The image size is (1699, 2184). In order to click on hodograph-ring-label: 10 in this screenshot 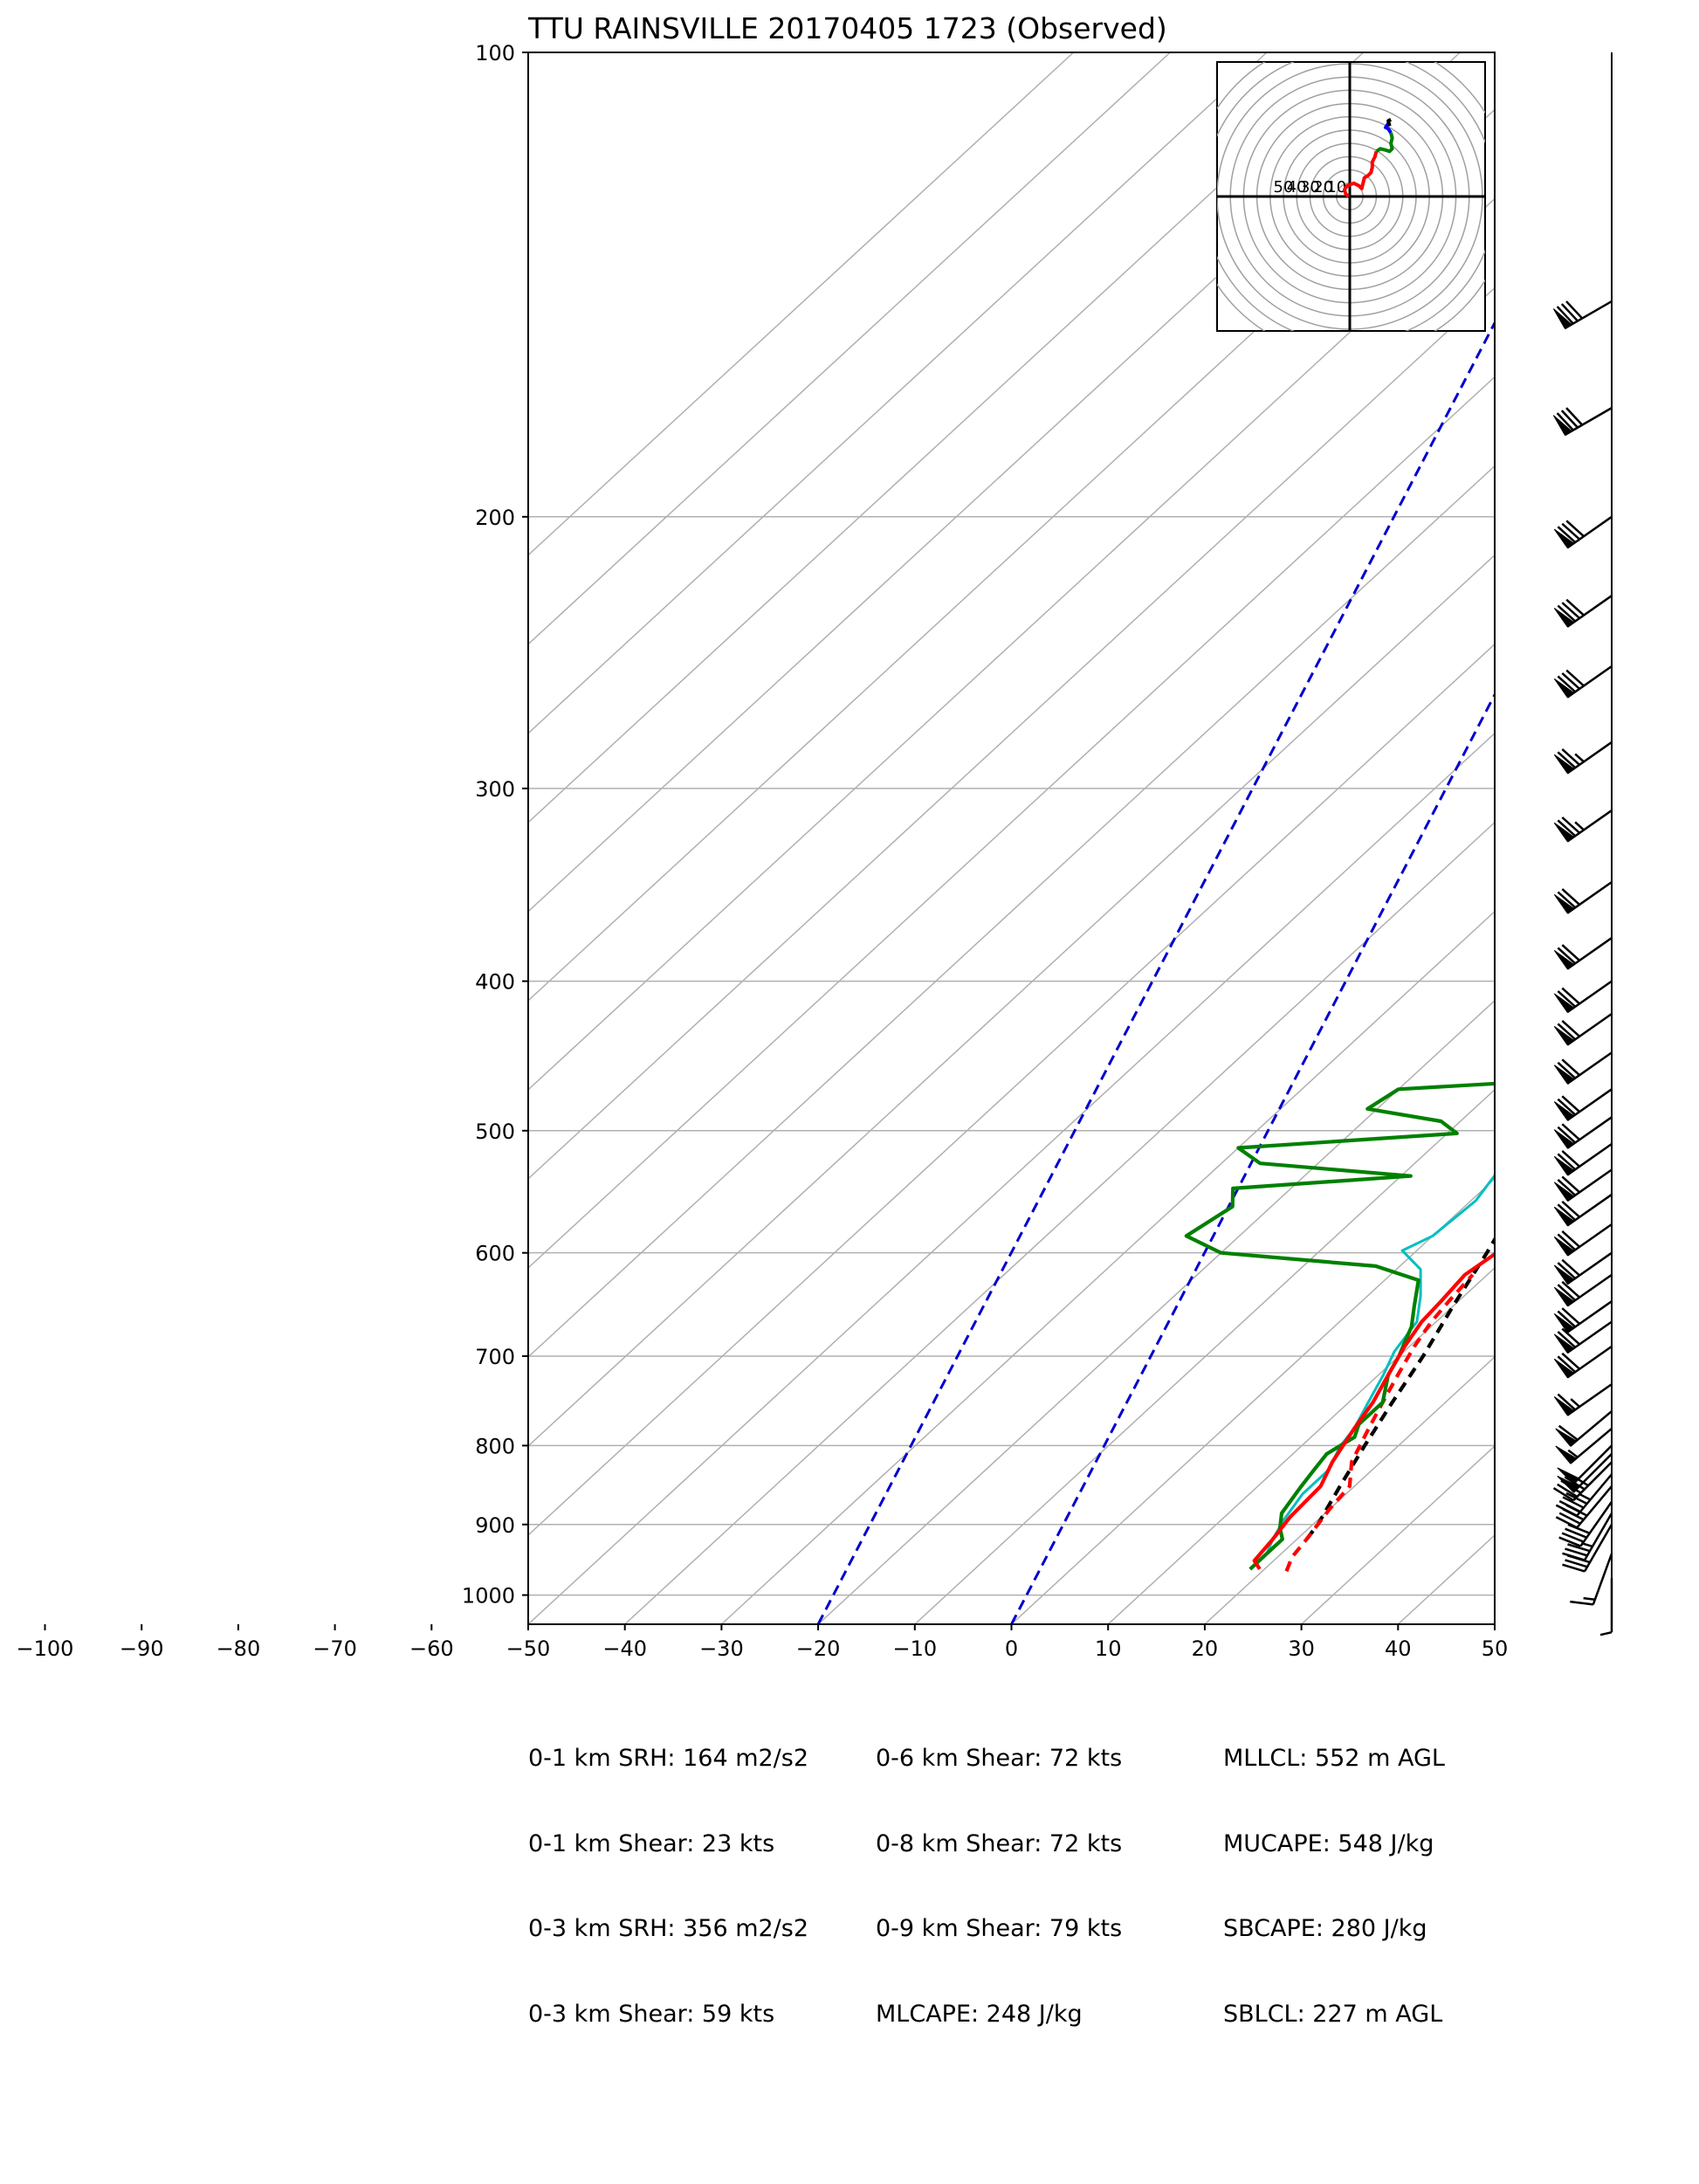, I will do `click(1336, 187)`.